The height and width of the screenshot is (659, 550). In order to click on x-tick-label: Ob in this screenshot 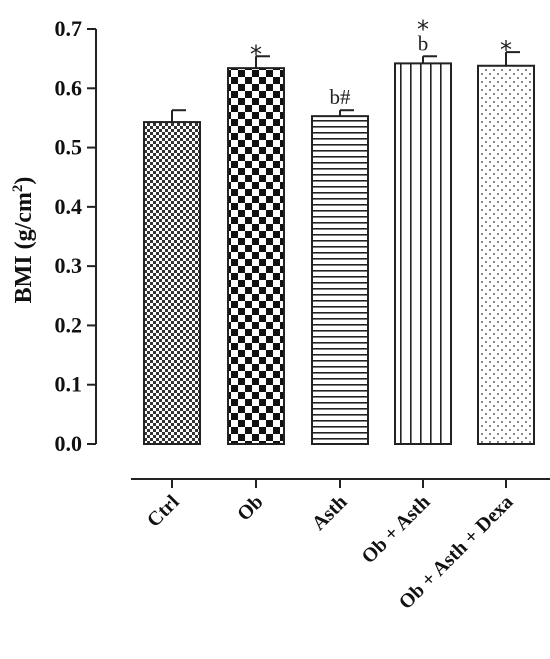, I will do `click(250, 508)`.